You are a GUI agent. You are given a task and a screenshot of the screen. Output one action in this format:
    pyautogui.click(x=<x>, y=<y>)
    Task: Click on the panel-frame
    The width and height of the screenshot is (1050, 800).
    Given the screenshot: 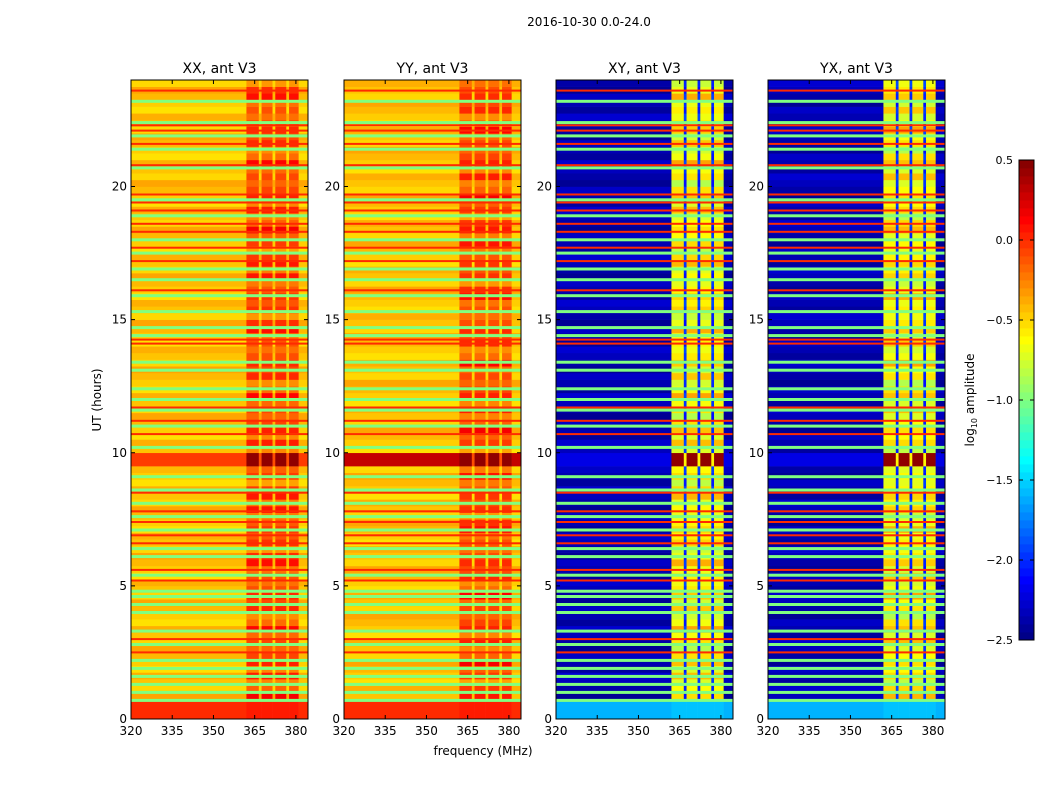 What is the action you would take?
    pyautogui.click(x=432, y=399)
    